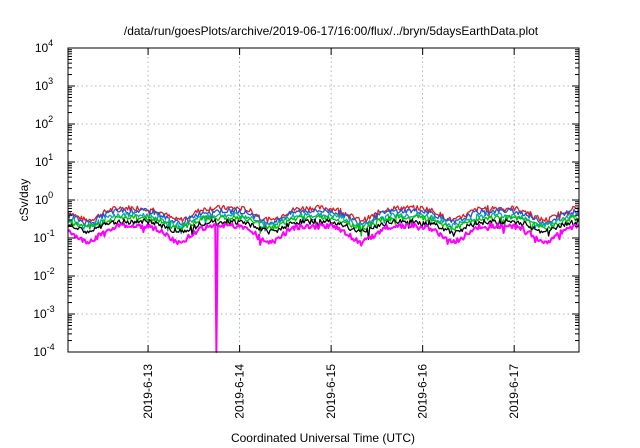 This screenshot has height=448, width=640. I want to click on y-tick-label: 10³, so click(44, 84).